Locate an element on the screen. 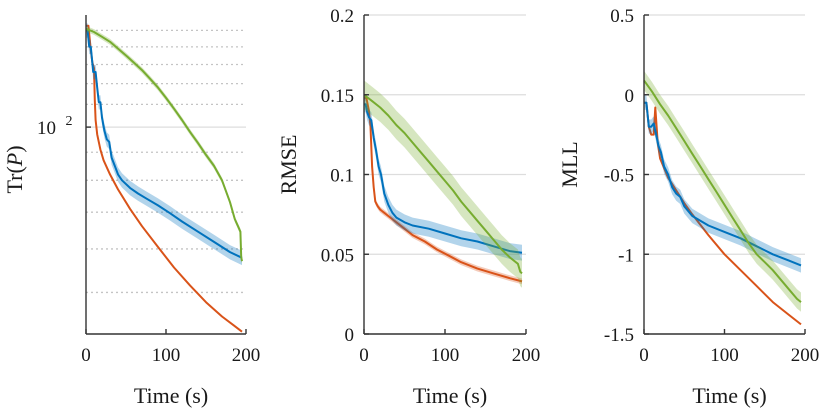 The image size is (830, 418). y-tick-label: 0.1 is located at coordinates (342, 176).